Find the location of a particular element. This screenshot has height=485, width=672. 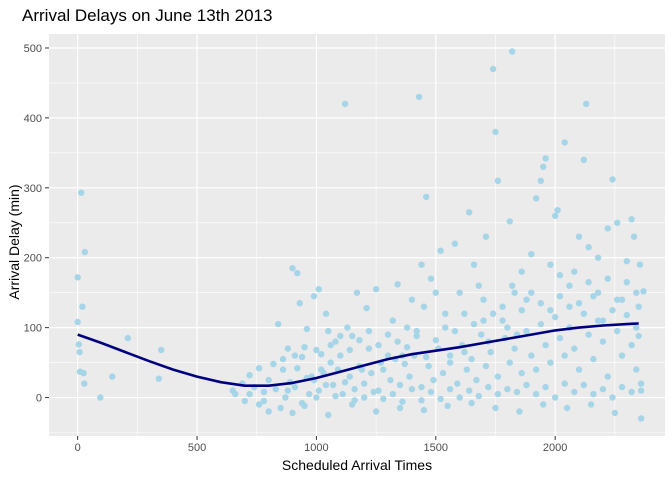

x-tick-label: 1500 is located at coordinates (436, 448).